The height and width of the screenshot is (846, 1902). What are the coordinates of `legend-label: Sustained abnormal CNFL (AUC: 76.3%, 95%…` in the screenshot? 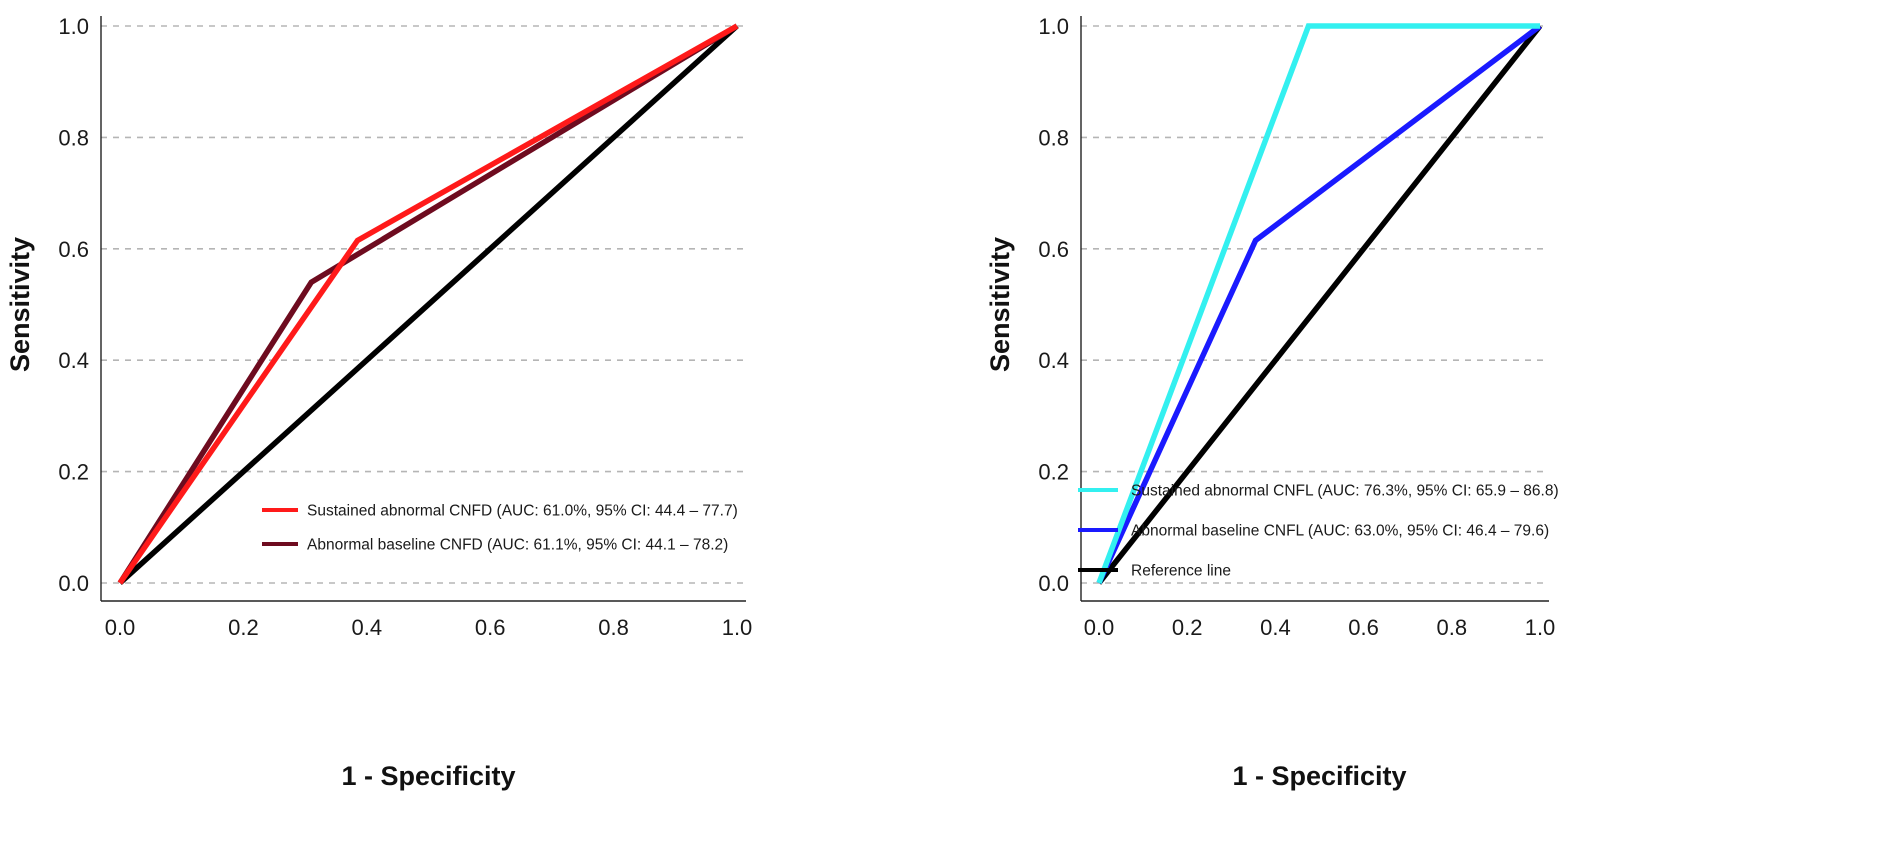 It's located at (1345, 491).